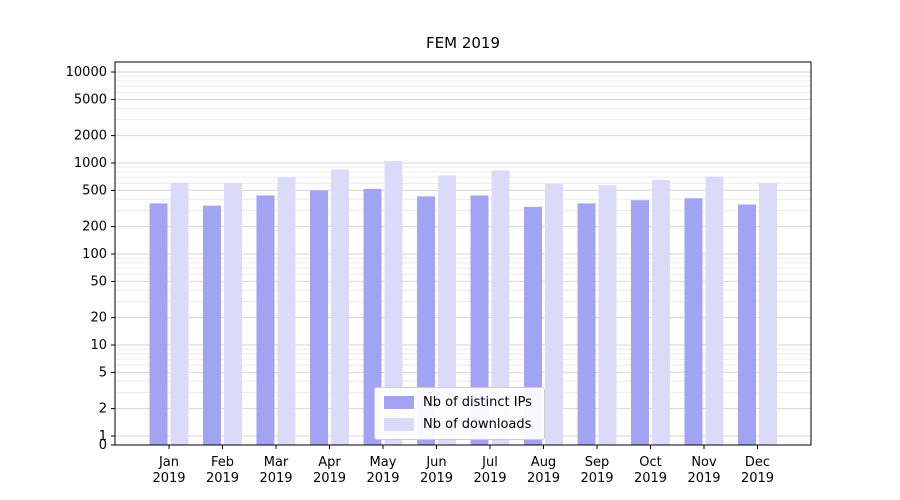 The width and height of the screenshot is (900, 500). I want to click on x-tick-label-month: Nov, so click(704, 462).